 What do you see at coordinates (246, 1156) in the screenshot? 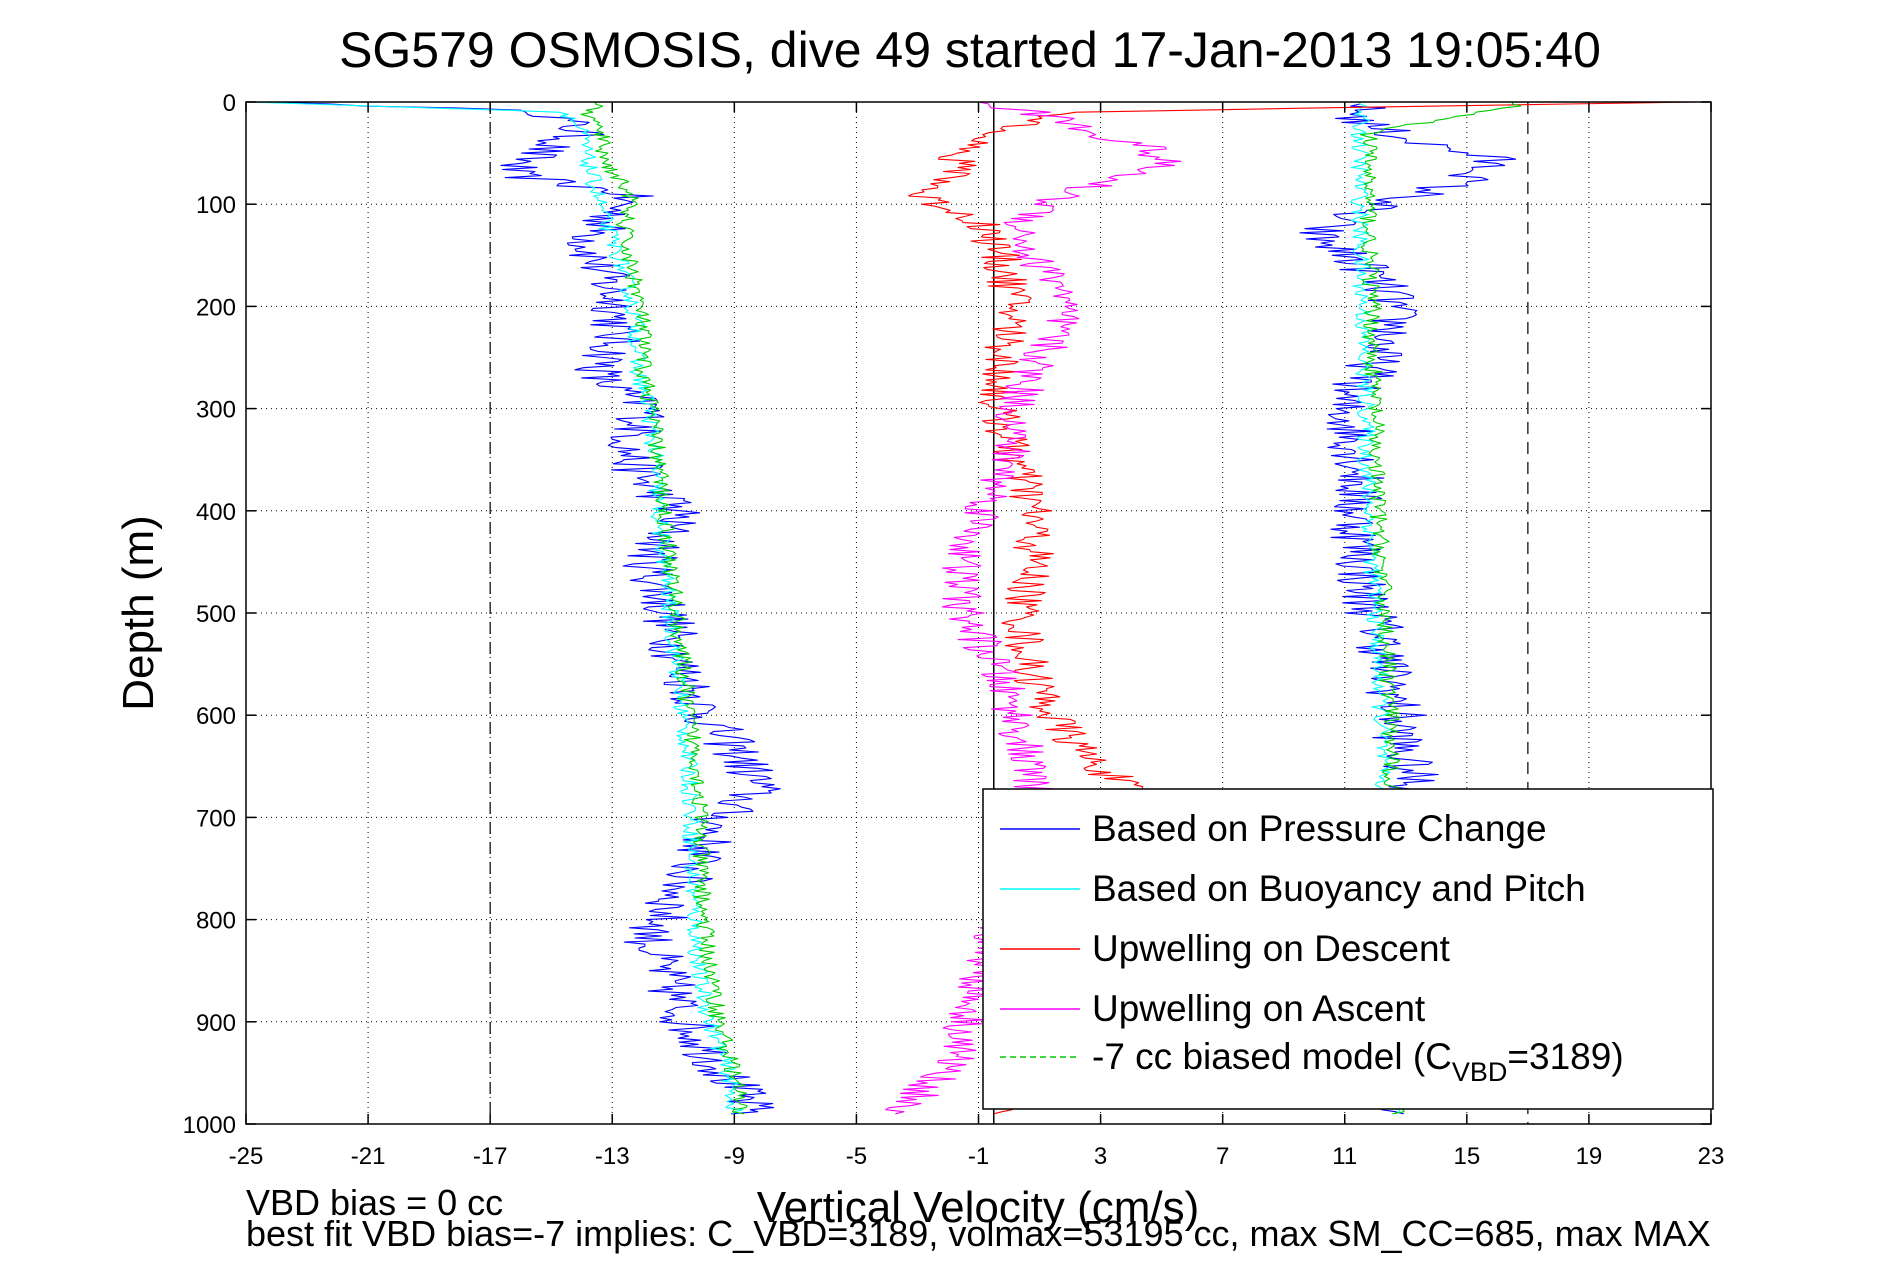
I see `x-tick-label: -25` at bounding box center [246, 1156].